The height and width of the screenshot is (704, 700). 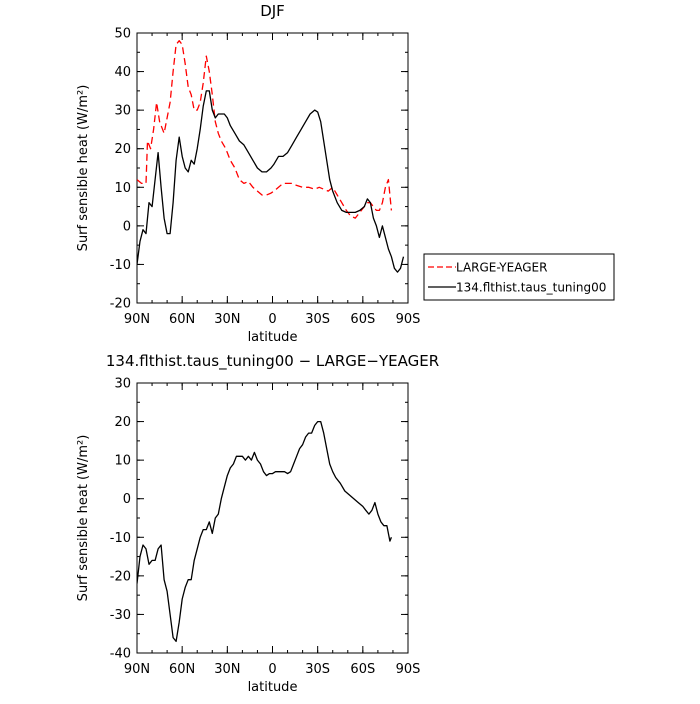 I want to click on y-tick-label: 50, so click(x=122, y=34).